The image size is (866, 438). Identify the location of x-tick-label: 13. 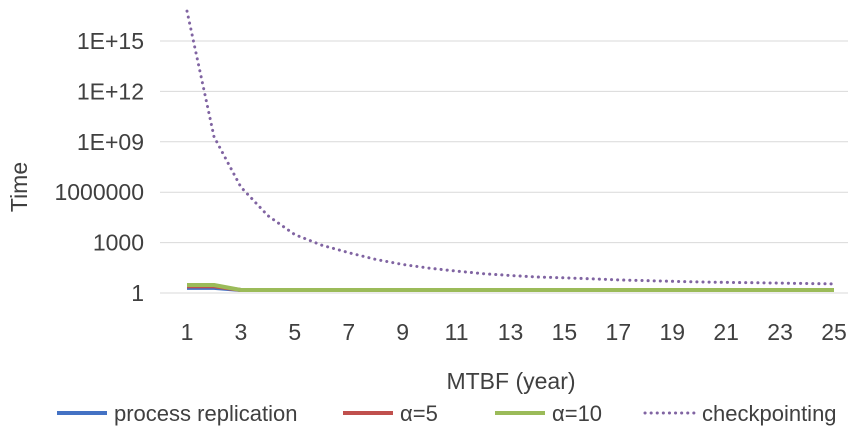
(511, 332).